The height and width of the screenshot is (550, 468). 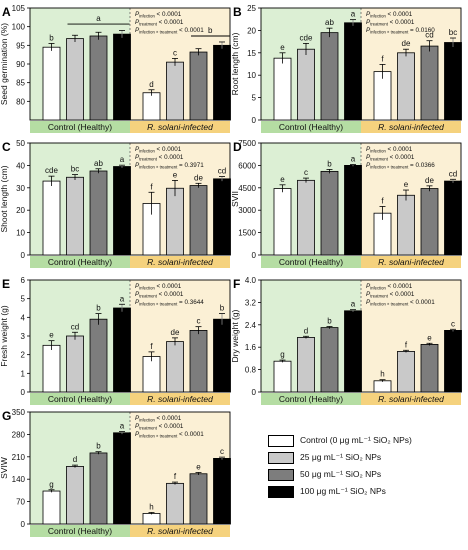 What do you see at coordinates (20, 64) in the screenshot?
I see `y-tick-label: 90` at bounding box center [20, 64].